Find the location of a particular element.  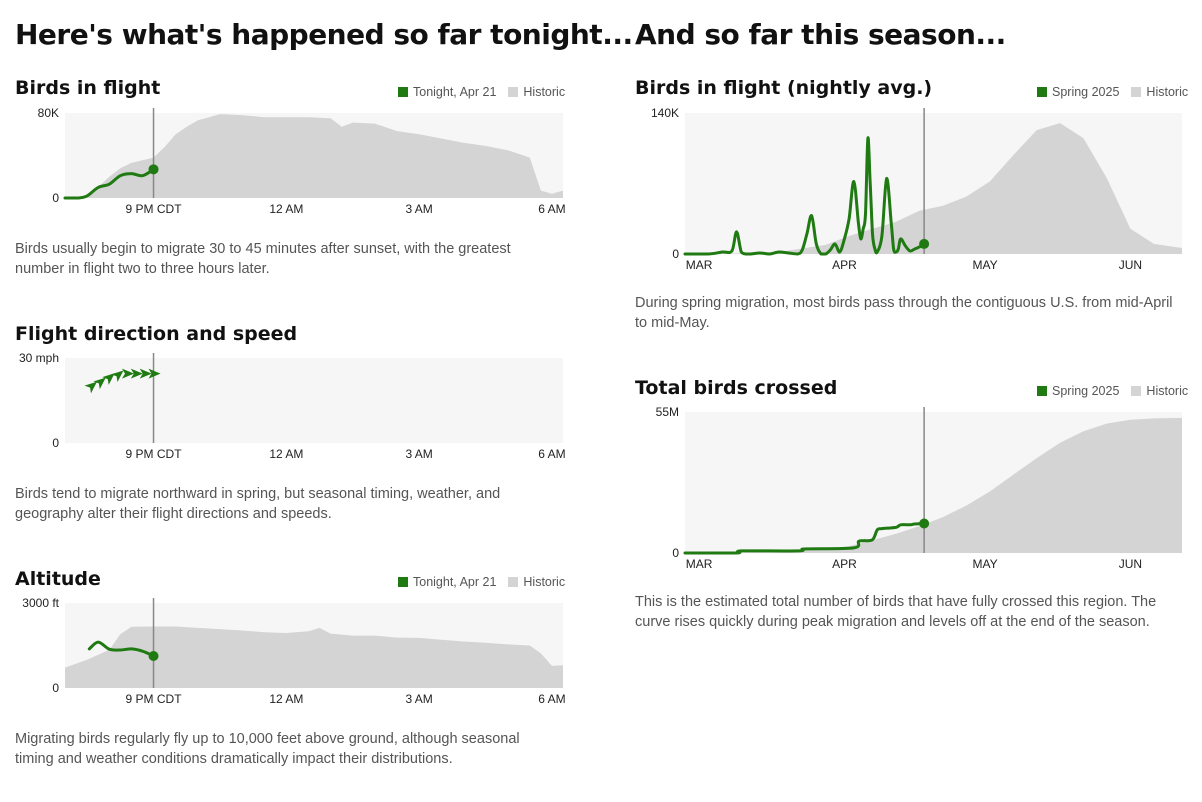

nightly-avg-title: Birds in flight (nightly avg.) is located at coordinates (784, 88).